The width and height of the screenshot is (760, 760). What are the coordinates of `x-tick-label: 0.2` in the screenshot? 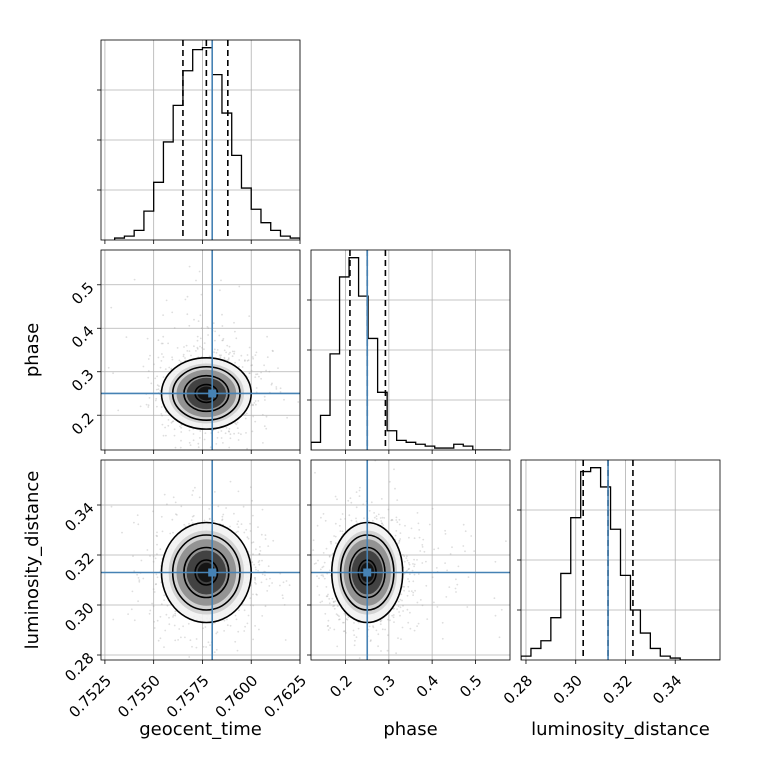 It's located at (341, 687).